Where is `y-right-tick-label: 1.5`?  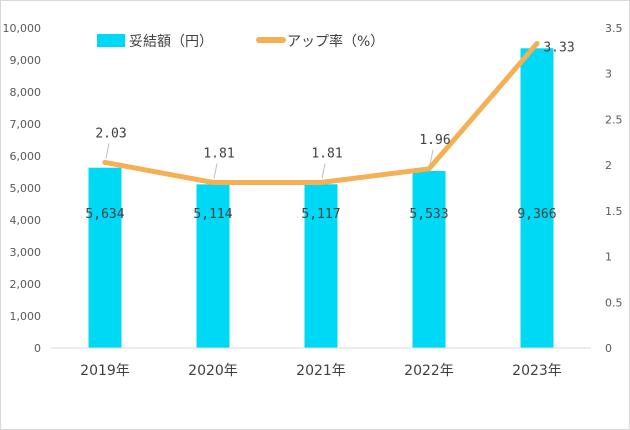 y-right-tick-label: 1.5 is located at coordinates (614, 211).